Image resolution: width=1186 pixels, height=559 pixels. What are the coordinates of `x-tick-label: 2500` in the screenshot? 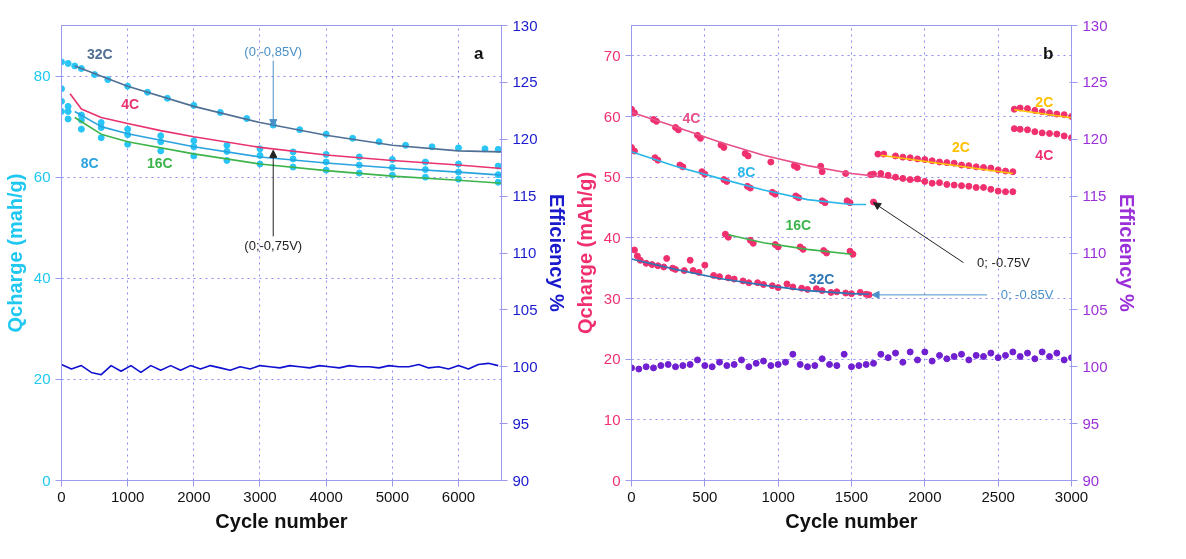 It's located at (998, 496).